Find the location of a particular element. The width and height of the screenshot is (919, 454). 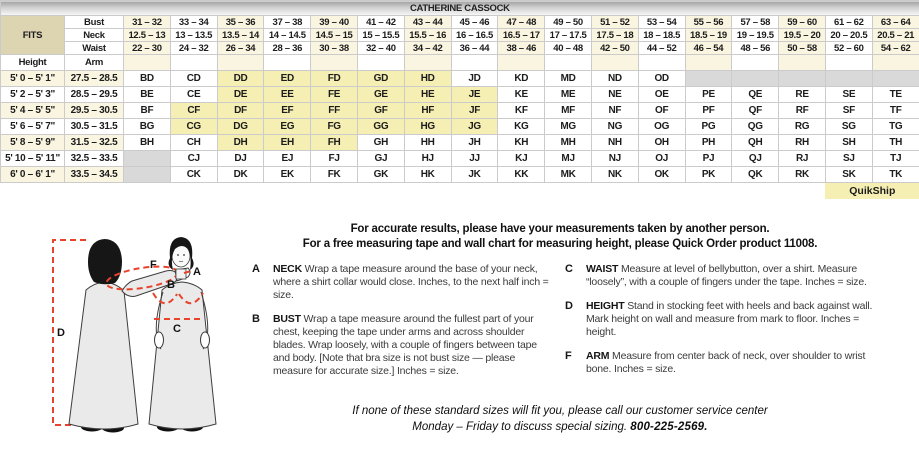

arm-range-cell: 30.5 – 31.5 is located at coordinates (94, 126).